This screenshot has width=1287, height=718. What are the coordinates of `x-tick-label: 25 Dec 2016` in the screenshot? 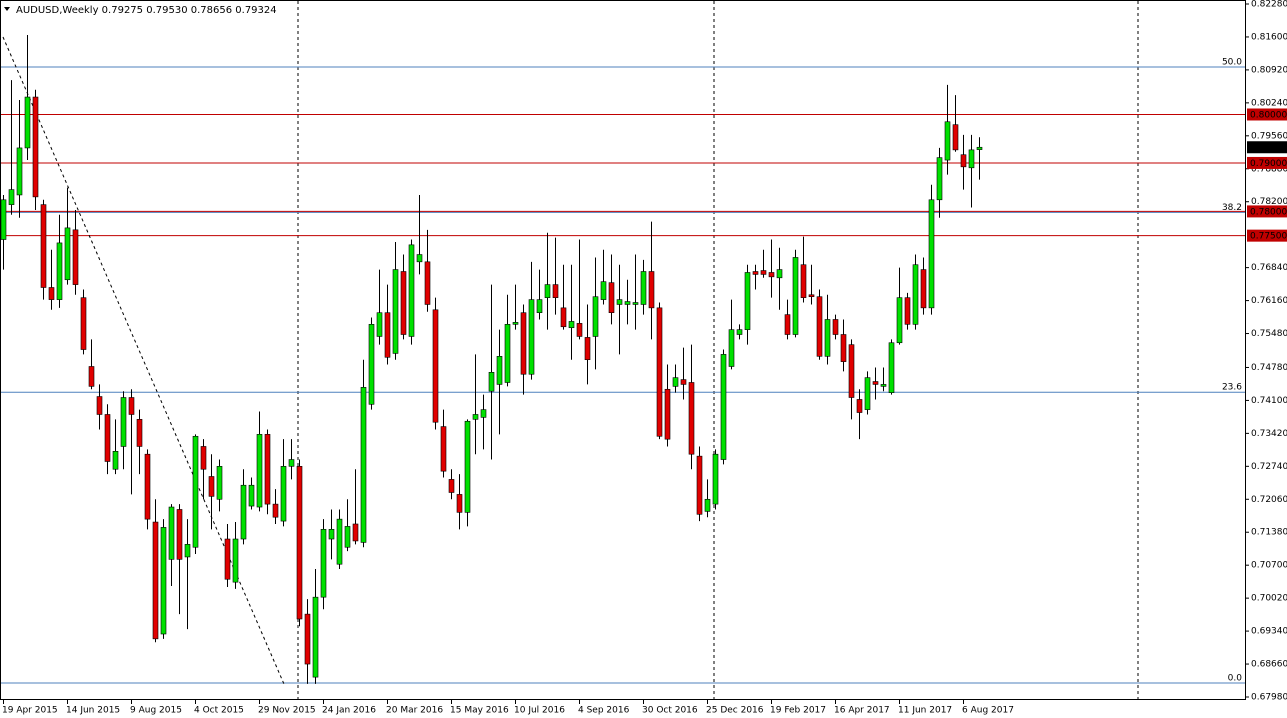 It's located at (735, 711).